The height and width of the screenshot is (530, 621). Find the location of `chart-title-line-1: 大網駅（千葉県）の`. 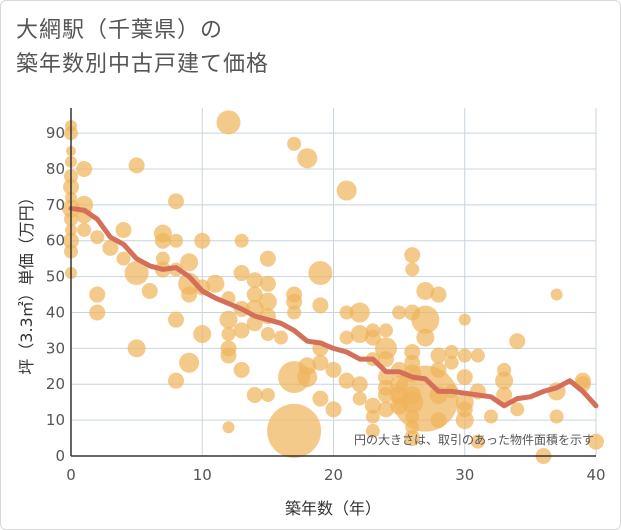

chart-title-line-1: 大網駅（千葉県）の is located at coordinates (120, 30).